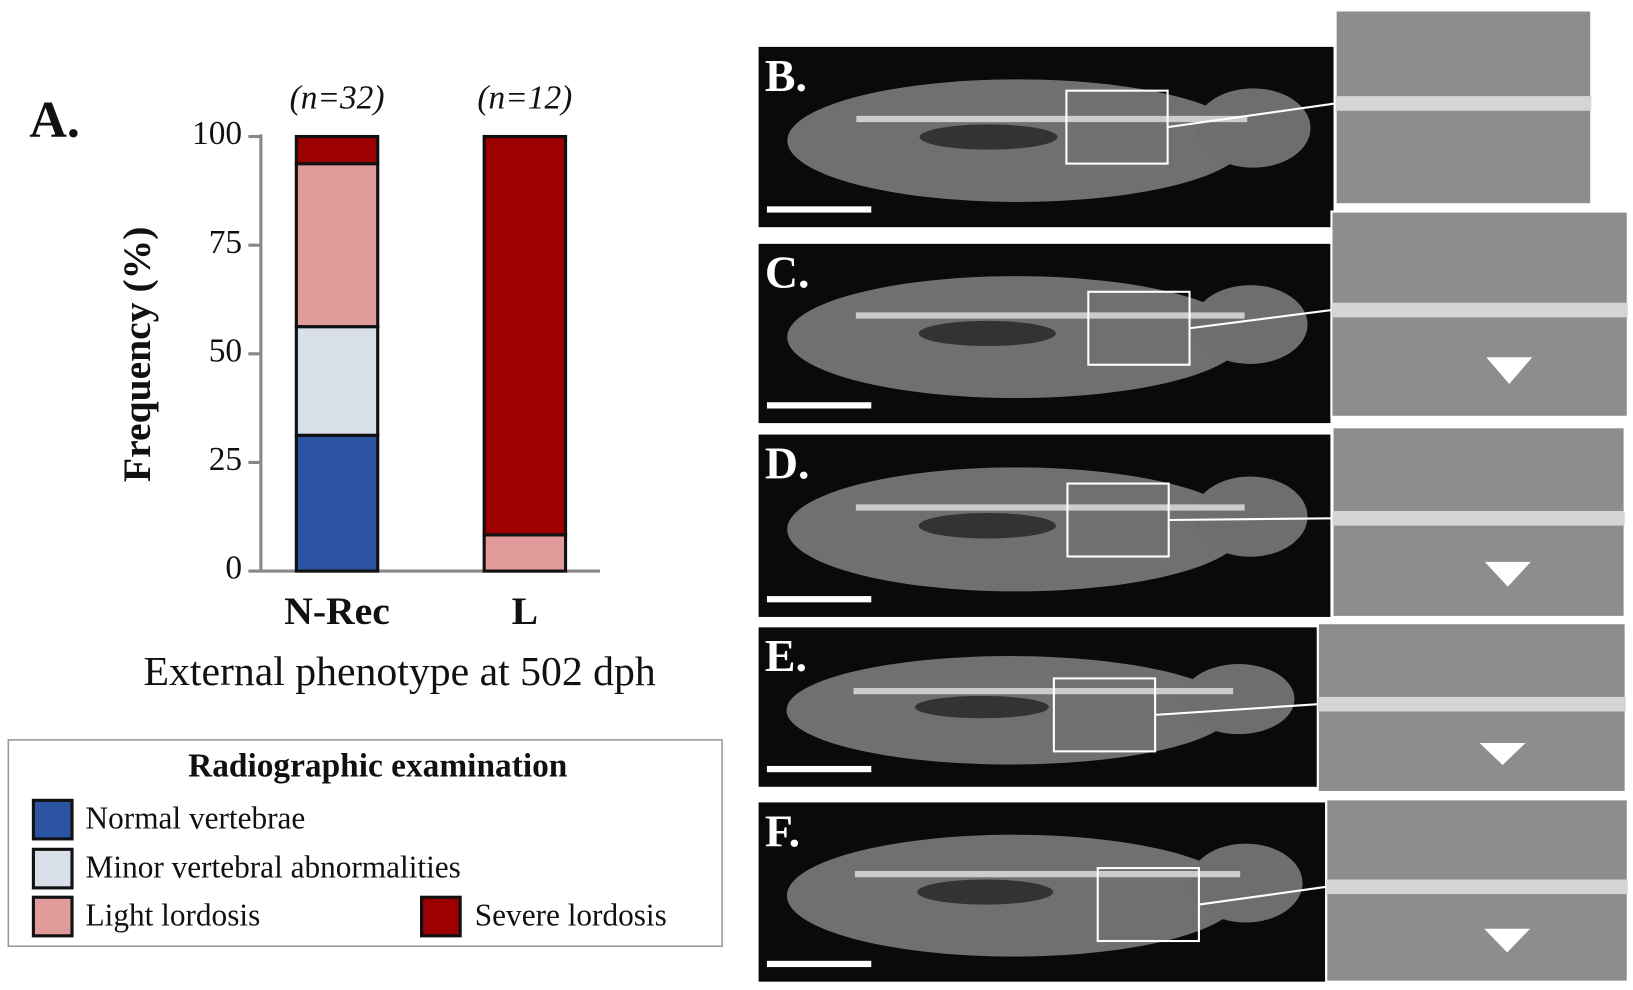 The width and height of the screenshot is (1633, 990). Describe the element at coordinates (786, 655) in the screenshot. I see `panel-label: E.` at that location.